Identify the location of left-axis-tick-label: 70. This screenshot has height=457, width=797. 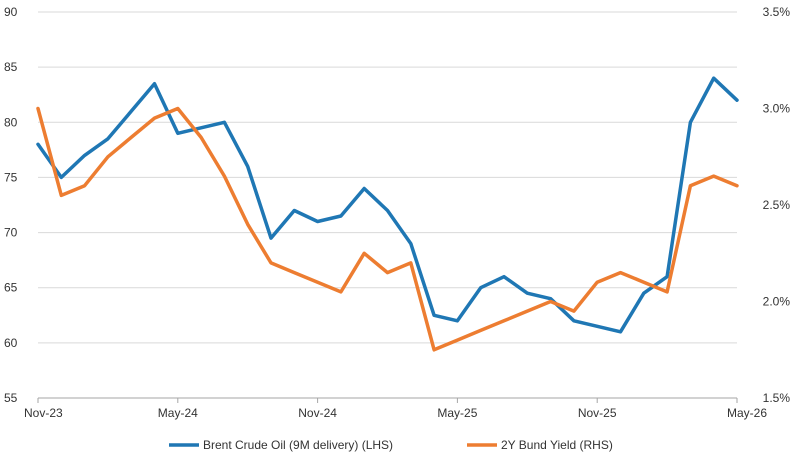
(11, 233).